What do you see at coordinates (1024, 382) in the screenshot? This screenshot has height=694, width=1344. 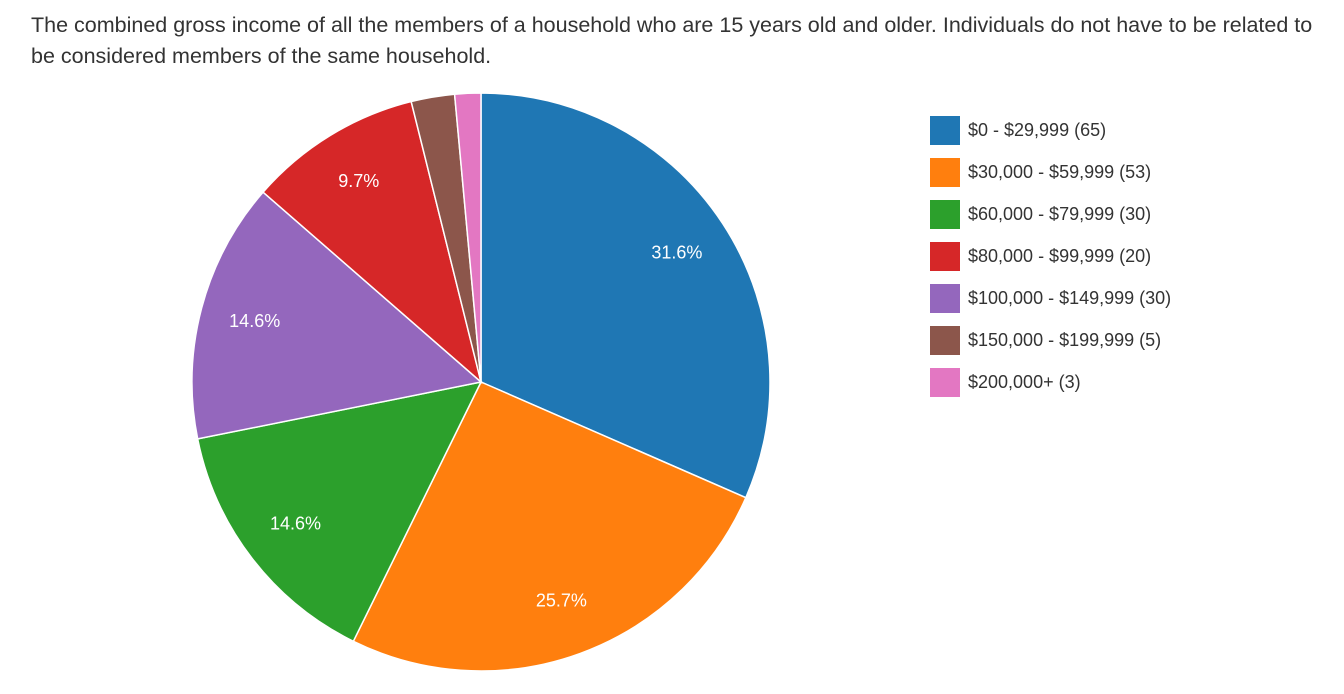 I see `legend-label: $200,000+ (3)` at bounding box center [1024, 382].